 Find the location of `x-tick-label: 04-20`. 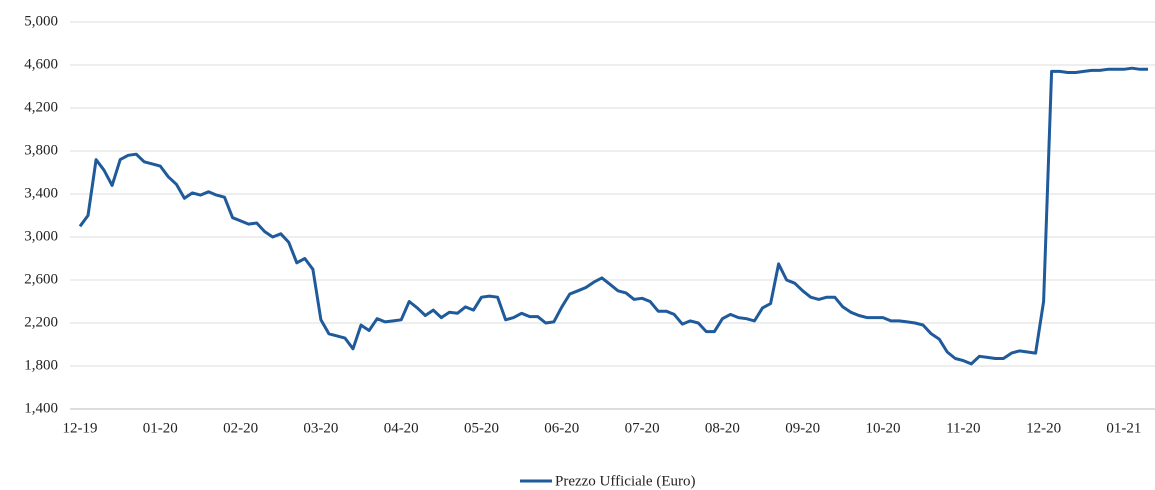

x-tick-label: 04-20 is located at coordinates (401, 428).